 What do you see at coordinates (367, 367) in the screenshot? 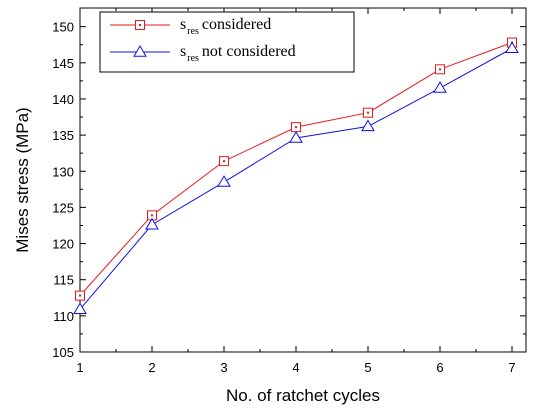
I see `x-tick-label: 5` at bounding box center [367, 367].